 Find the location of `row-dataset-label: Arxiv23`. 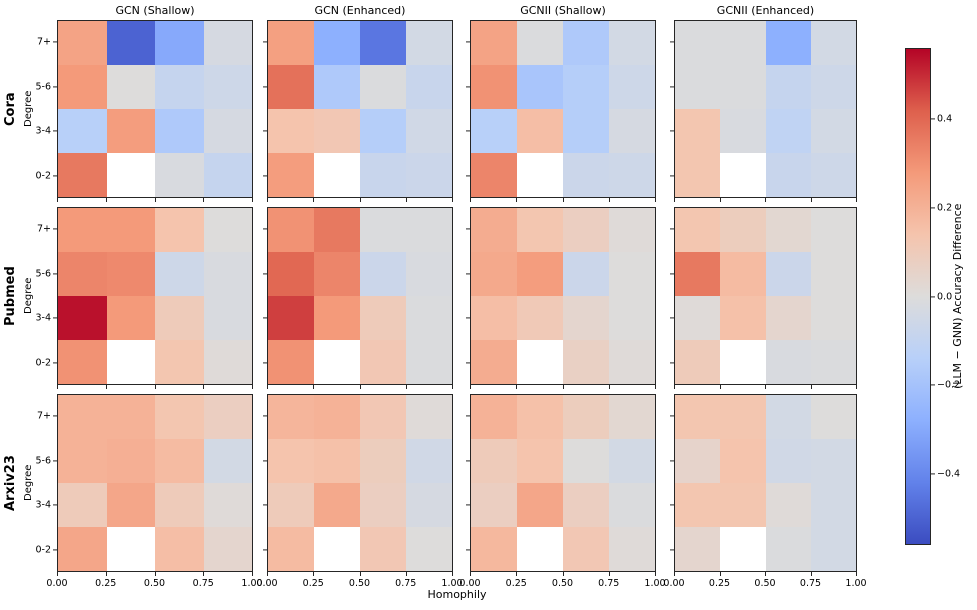

row-dataset-label: Arxiv23 is located at coordinates (10, 483).